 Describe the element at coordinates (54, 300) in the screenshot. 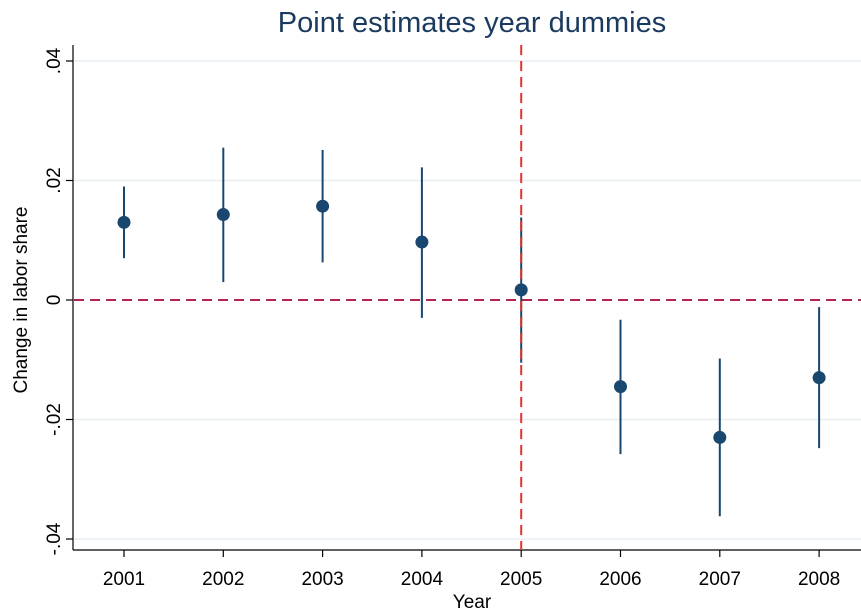

I see `y-tick-label: 0` at that location.